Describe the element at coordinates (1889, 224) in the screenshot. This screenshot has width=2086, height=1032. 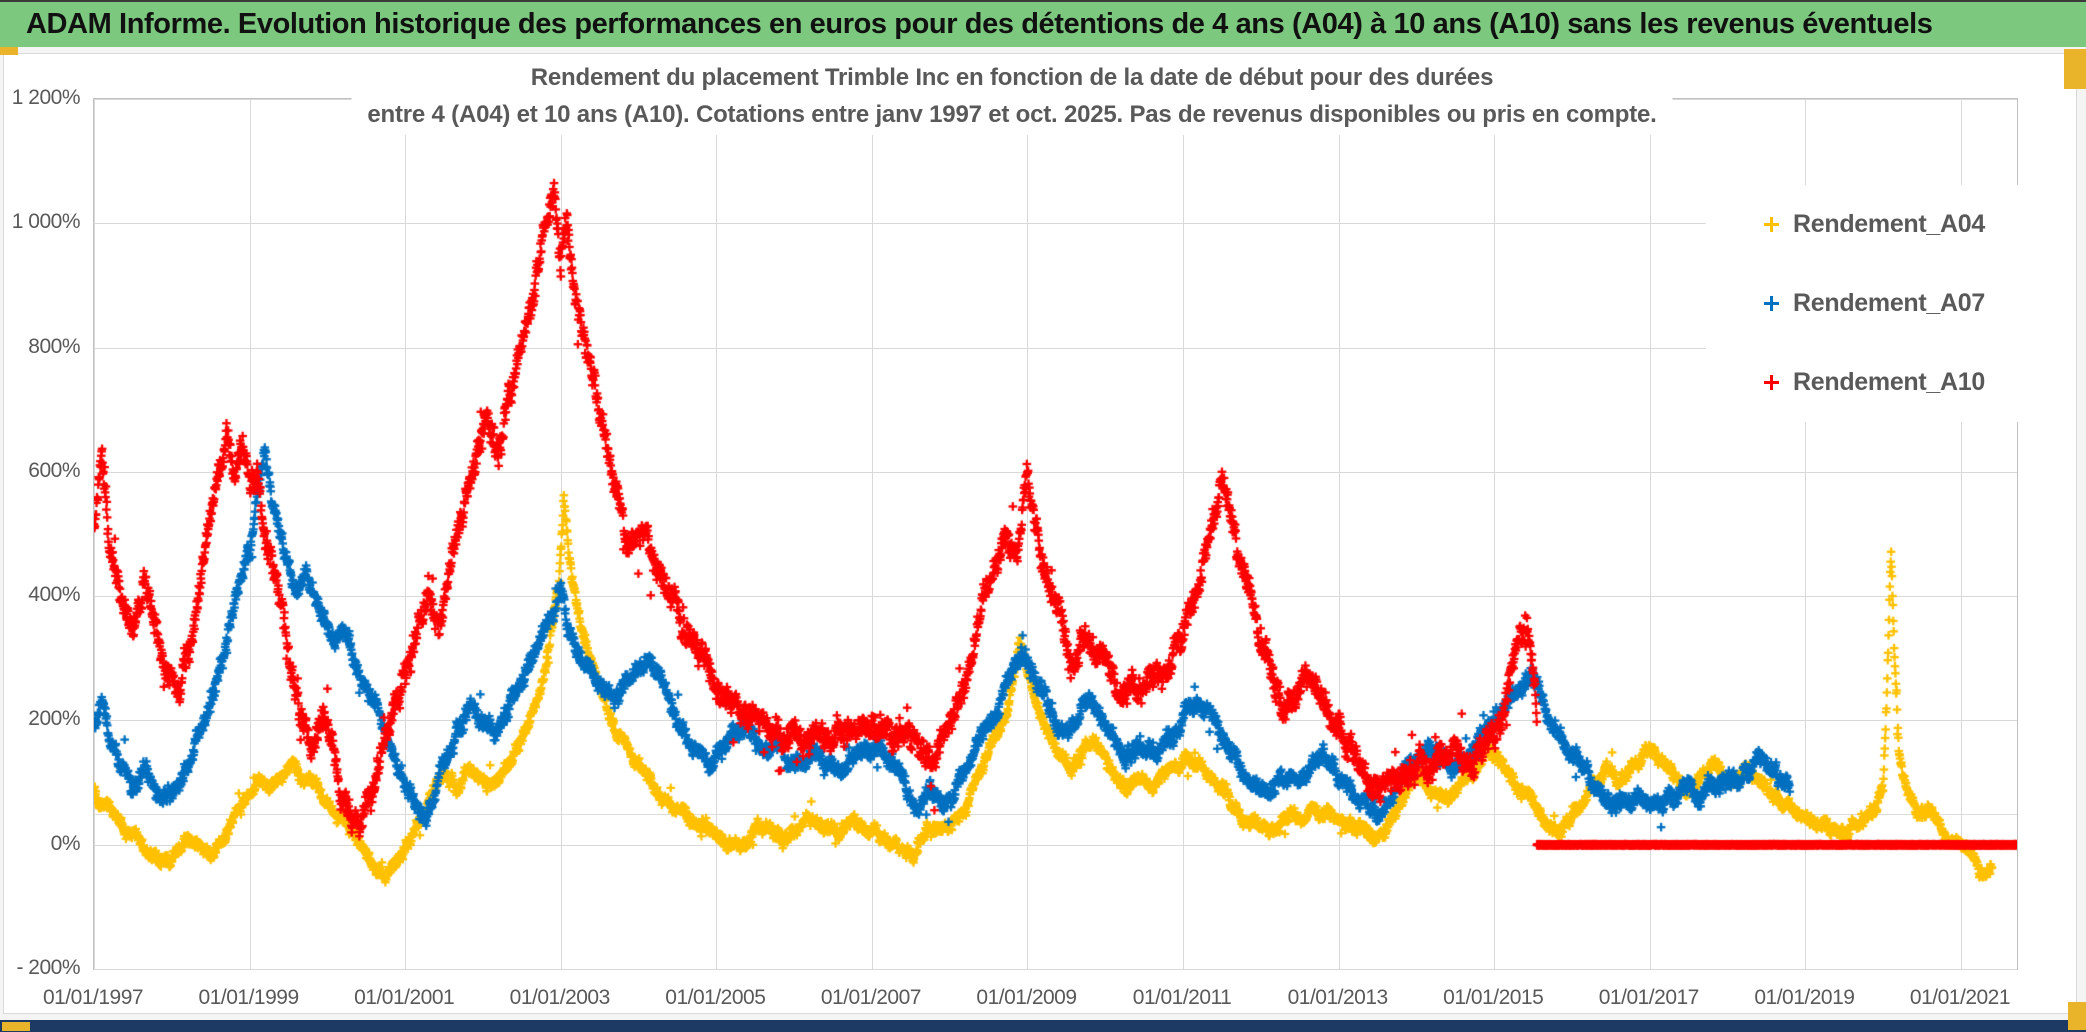
I see `legend-label: Rendement_A04` at that location.